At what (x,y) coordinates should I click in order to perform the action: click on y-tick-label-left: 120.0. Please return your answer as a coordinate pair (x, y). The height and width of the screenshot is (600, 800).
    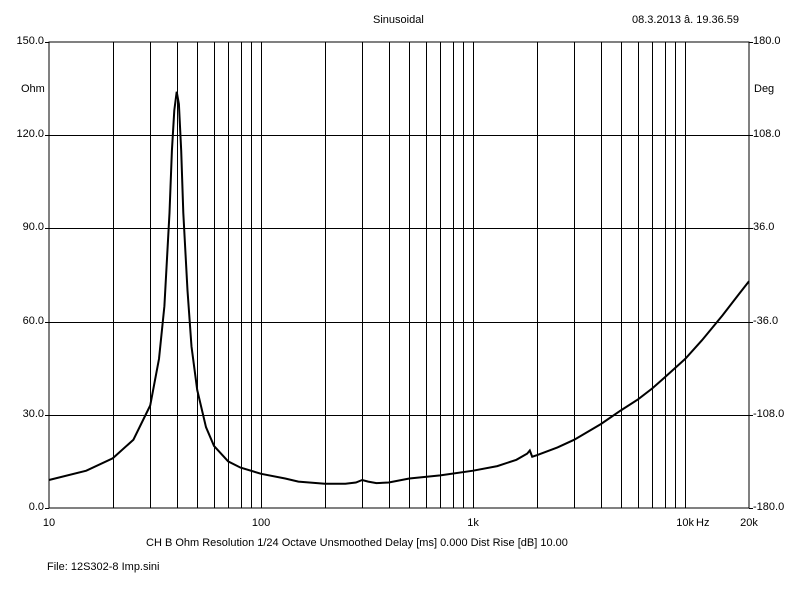
    Looking at the image, I should click on (30, 134).